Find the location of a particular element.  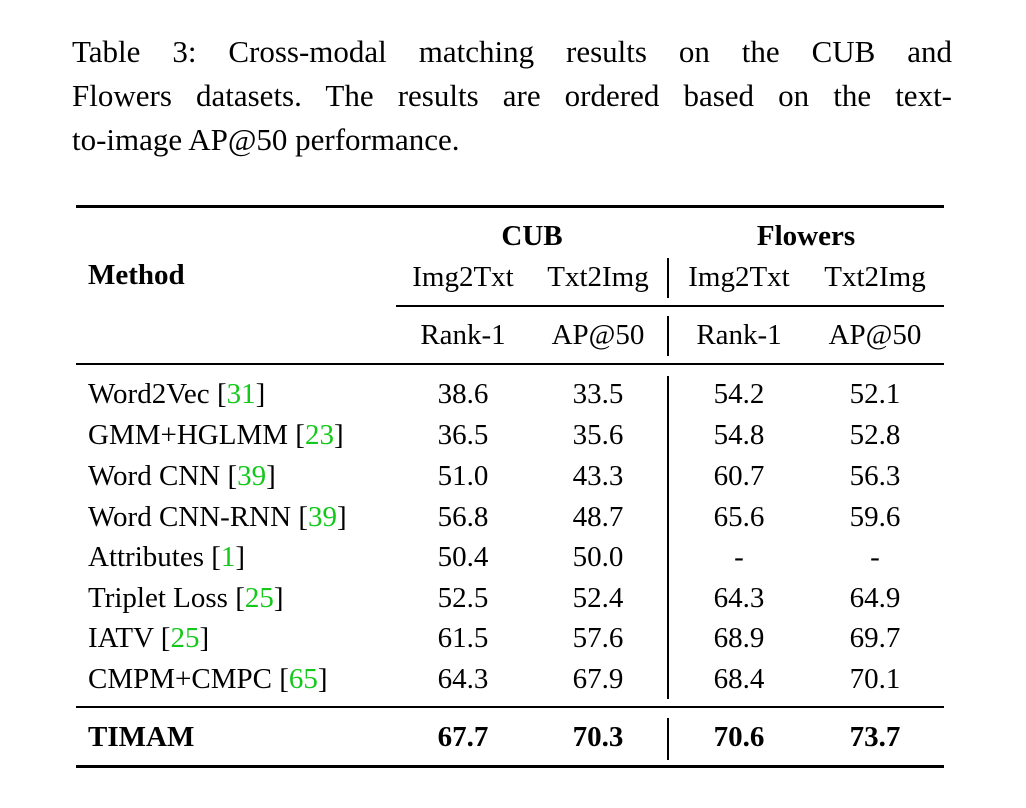

value-cell: 51.0 is located at coordinates (463, 476).